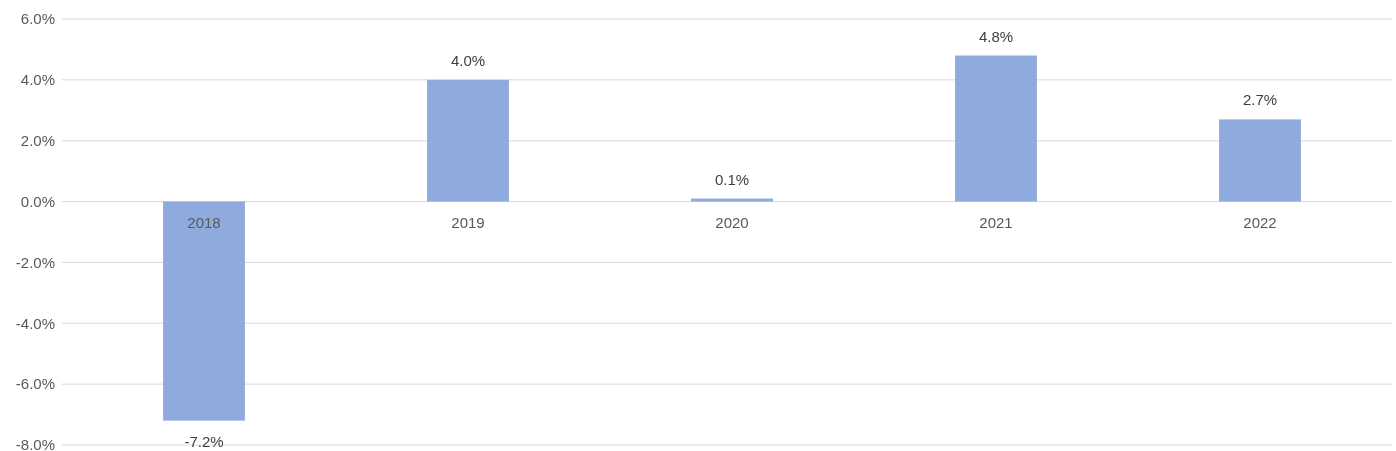 This screenshot has width=1396, height=451. I want to click on y-tick-label: 0.0%, so click(37, 201).